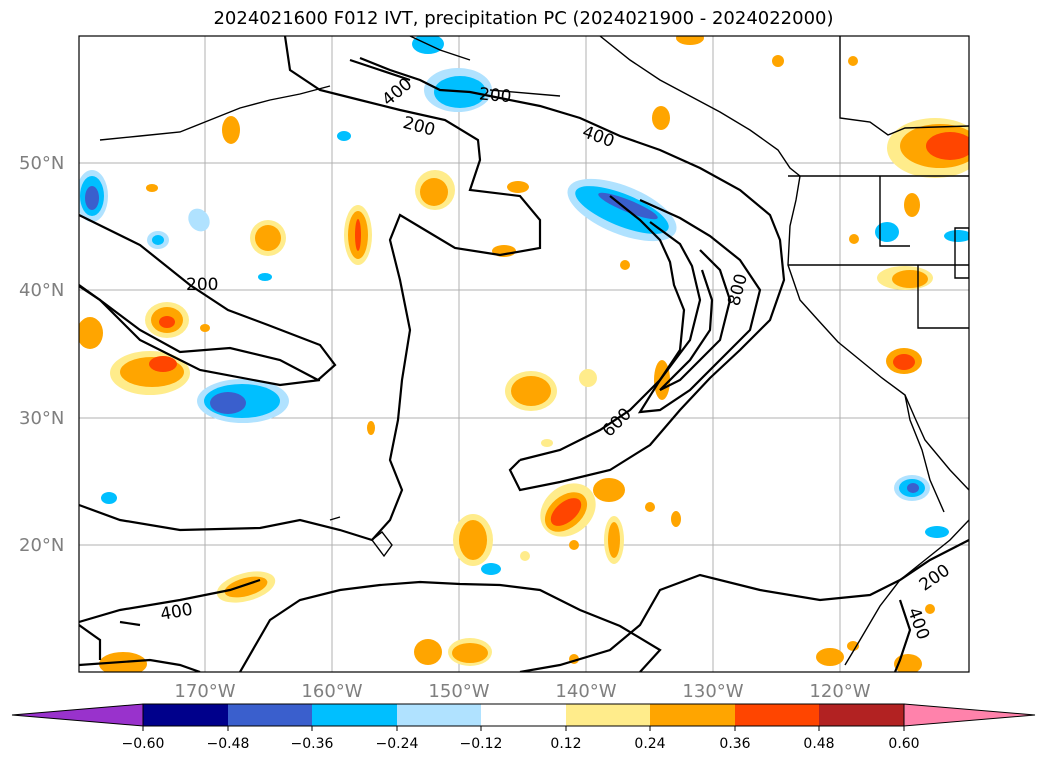  What do you see at coordinates (839, 691) in the screenshot?
I see `lon-label: 120°W` at bounding box center [839, 691].